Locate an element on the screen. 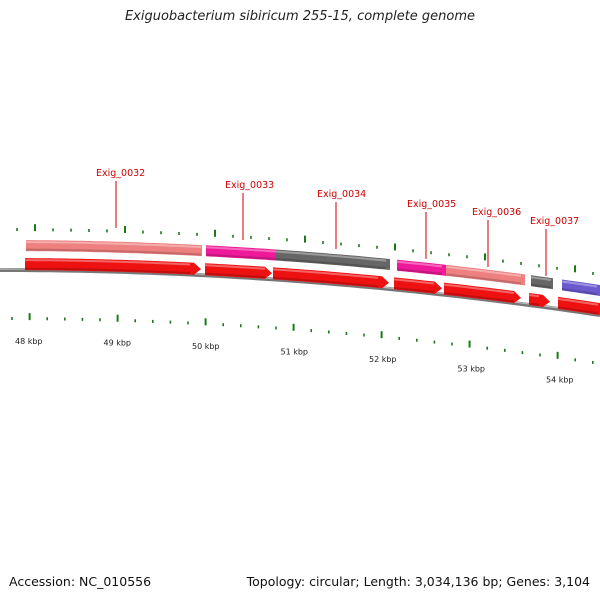 This screenshot has width=600, height=600. bottom-tick-marks is located at coordinates (302, 338).